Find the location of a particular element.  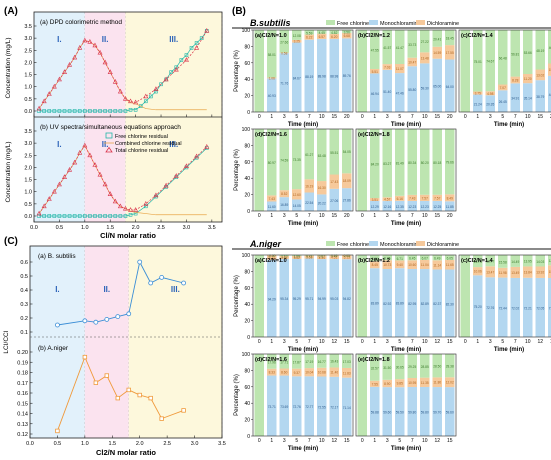

di-value-label: 0.58 is located at coordinates (284, 53).